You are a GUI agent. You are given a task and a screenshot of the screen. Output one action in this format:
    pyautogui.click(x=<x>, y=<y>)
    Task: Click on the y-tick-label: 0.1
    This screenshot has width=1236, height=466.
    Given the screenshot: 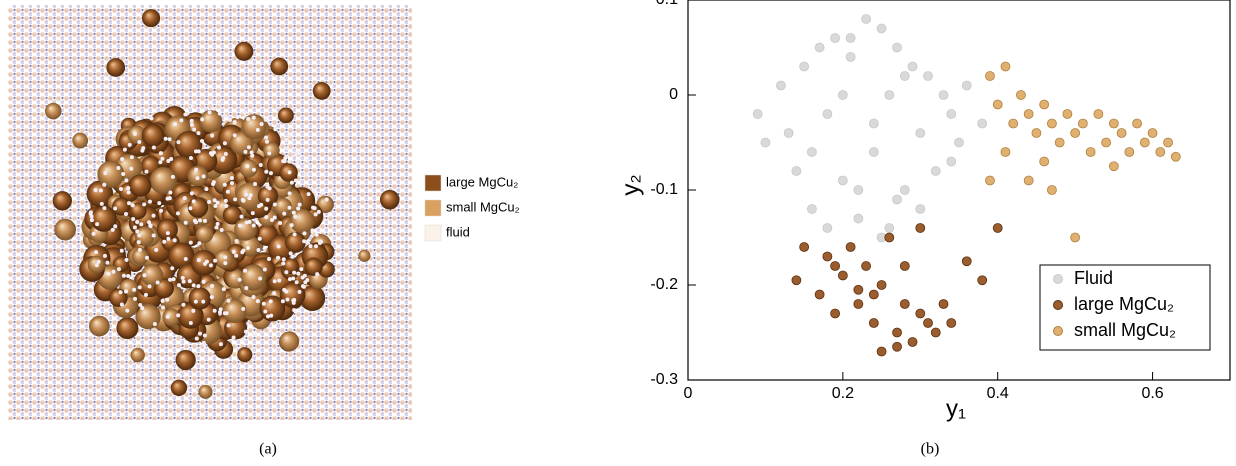 What is the action you would take?
    pyautogui.click(x=667, y=4)
    